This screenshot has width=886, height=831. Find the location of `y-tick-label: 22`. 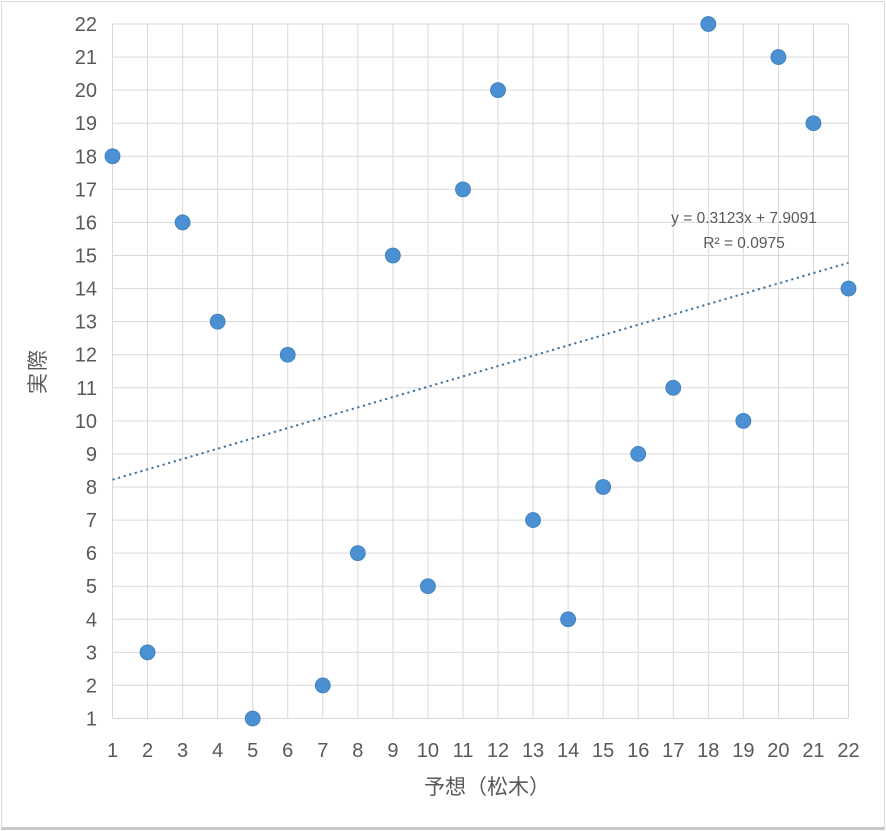

y-tick-label: 22 is located at coordinates (86, 25).